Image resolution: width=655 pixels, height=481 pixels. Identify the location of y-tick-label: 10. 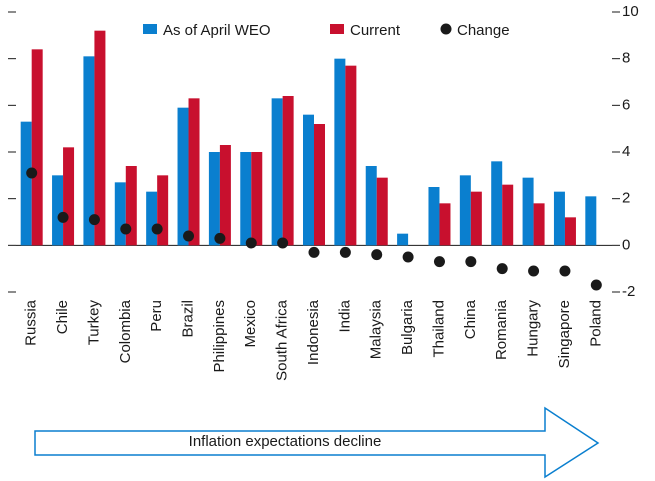
(630, 11).